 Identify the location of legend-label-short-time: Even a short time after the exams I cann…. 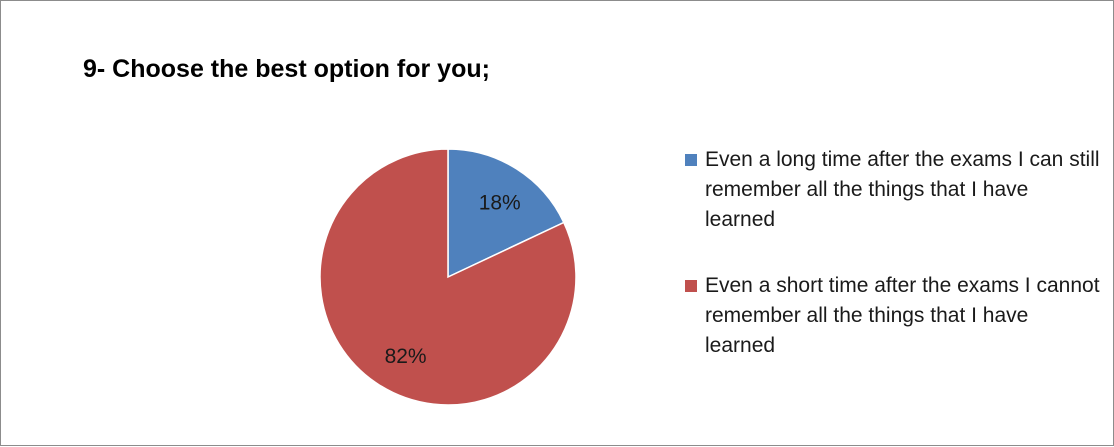
(902, 315).